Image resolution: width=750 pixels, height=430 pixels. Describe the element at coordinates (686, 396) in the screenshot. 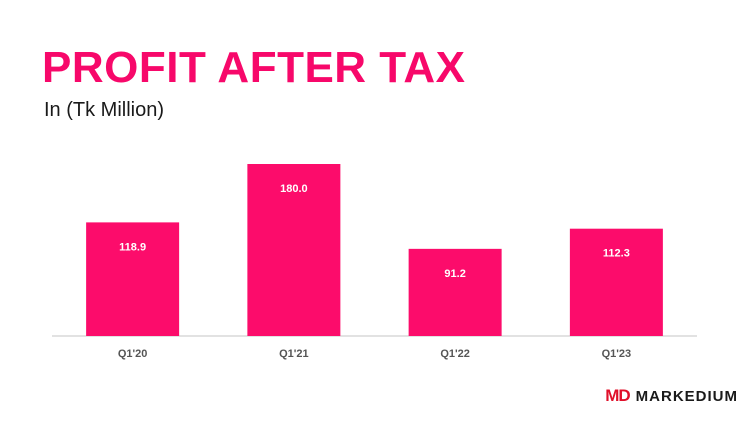

I see `brand-name: MARKEDIUM` at that location.